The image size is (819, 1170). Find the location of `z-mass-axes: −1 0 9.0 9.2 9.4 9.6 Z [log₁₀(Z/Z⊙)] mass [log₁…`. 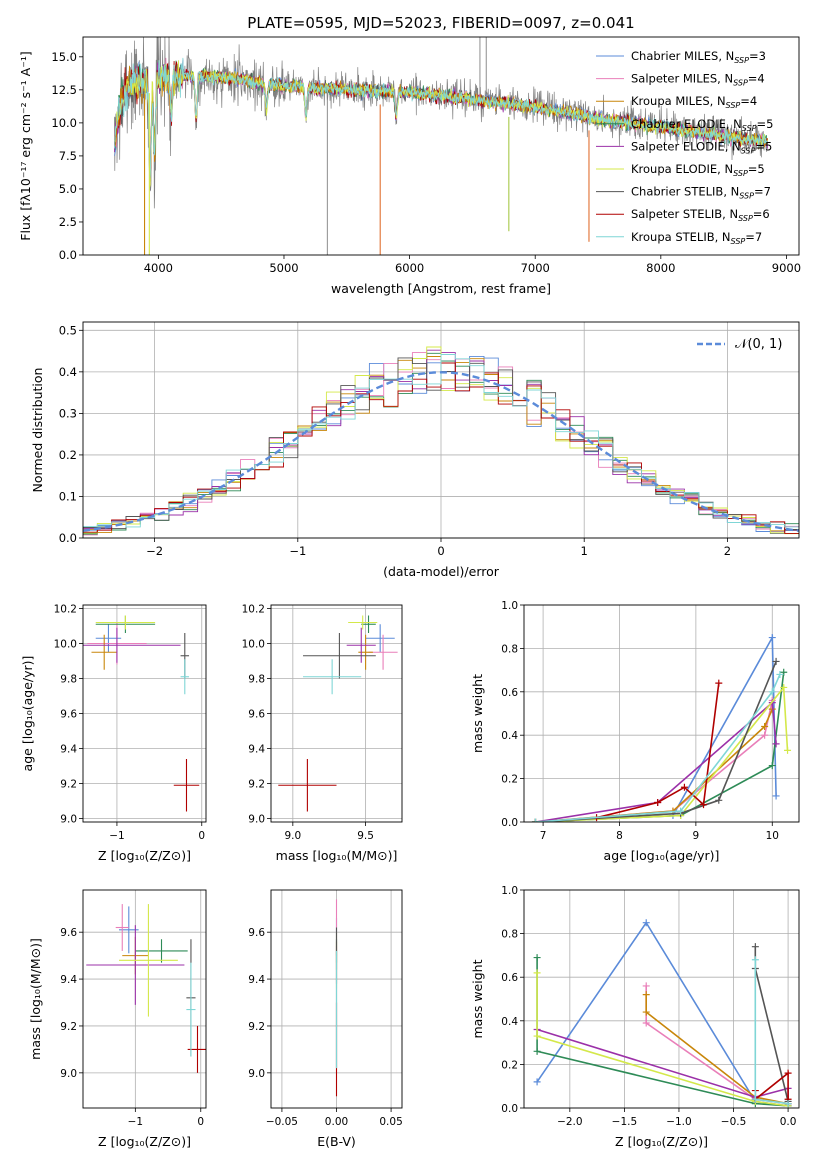

z-mass-axes: −1 0 9.0 9.2 9.4 9.6 Z [log₁₀(Z/Z⊙)] mass [log₁… is located at coordinates (117, 1019).